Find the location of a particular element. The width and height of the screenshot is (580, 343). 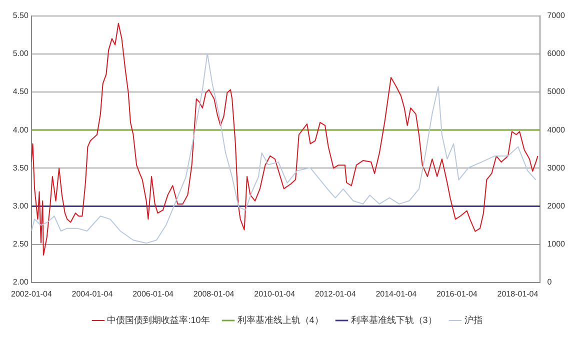

y2-tick-label: 1000 is located at coordinates (556, 244).